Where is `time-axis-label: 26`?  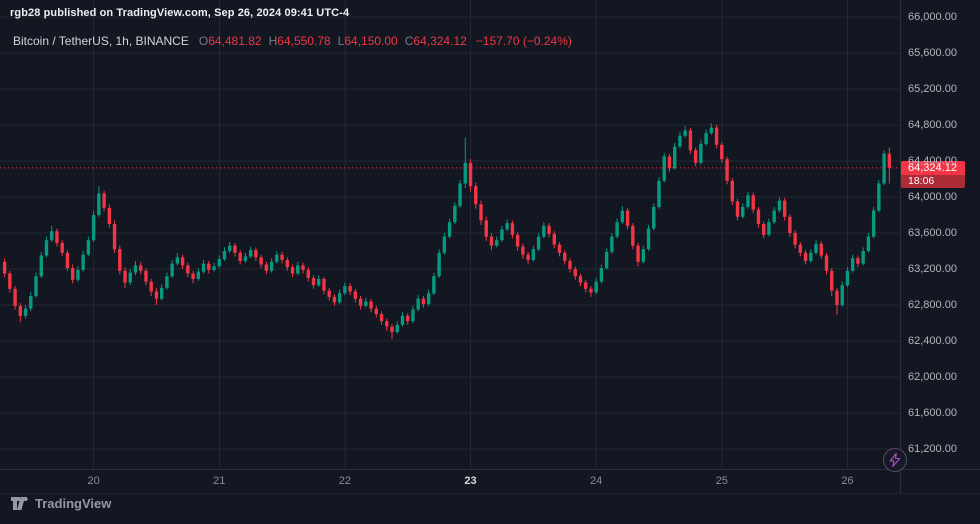 time-axis-label: 26 is located at coordinates (847, 481).